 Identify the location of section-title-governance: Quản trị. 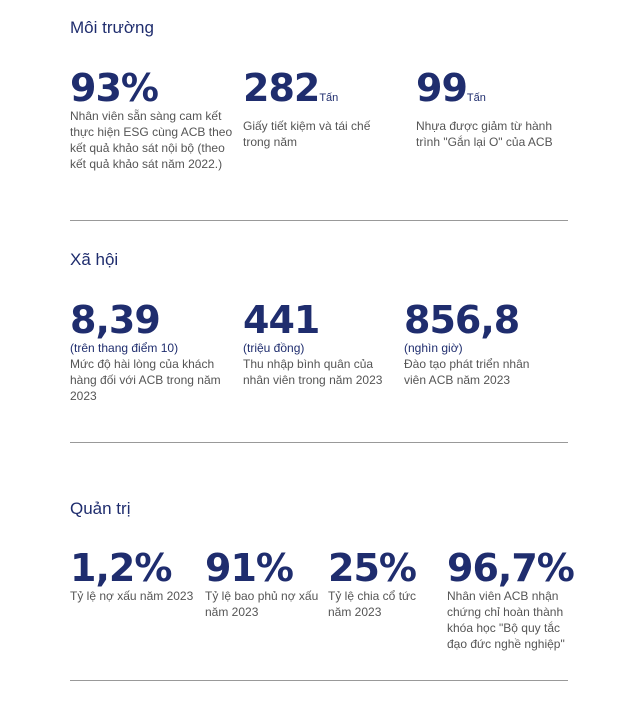
(100, 508).